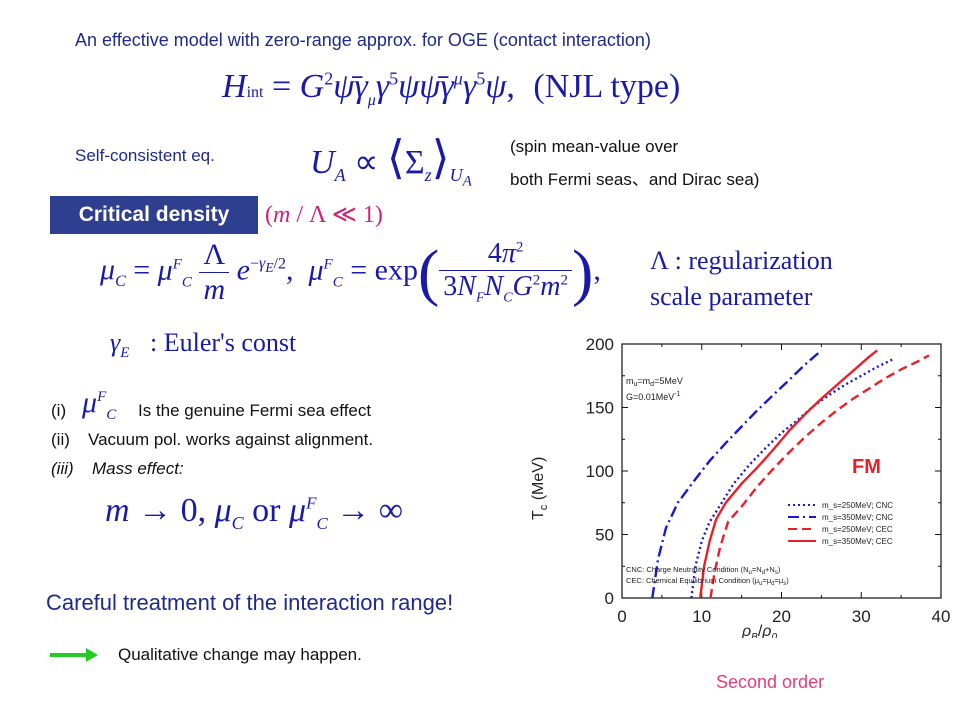 This screenshot has width=960, height=720. I want to click on y-tick-label: 0, so click(609, 598).